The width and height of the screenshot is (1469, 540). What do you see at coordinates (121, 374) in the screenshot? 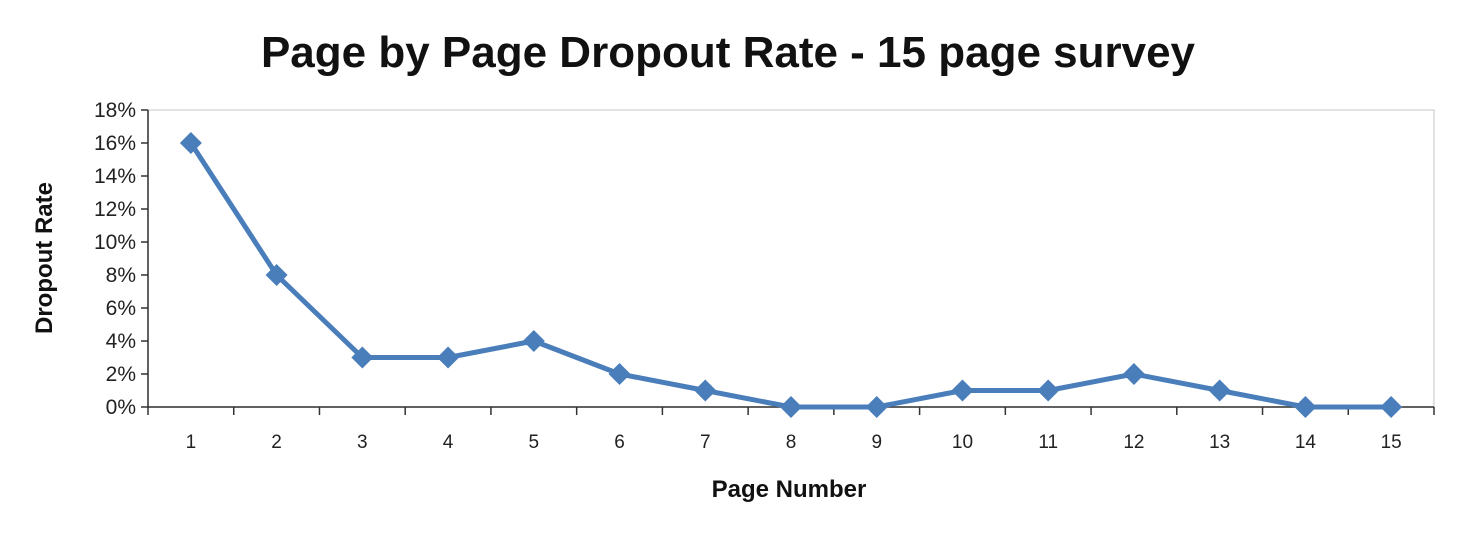
I see `y-tick-label: 2%` at bounding box center [121, 374].